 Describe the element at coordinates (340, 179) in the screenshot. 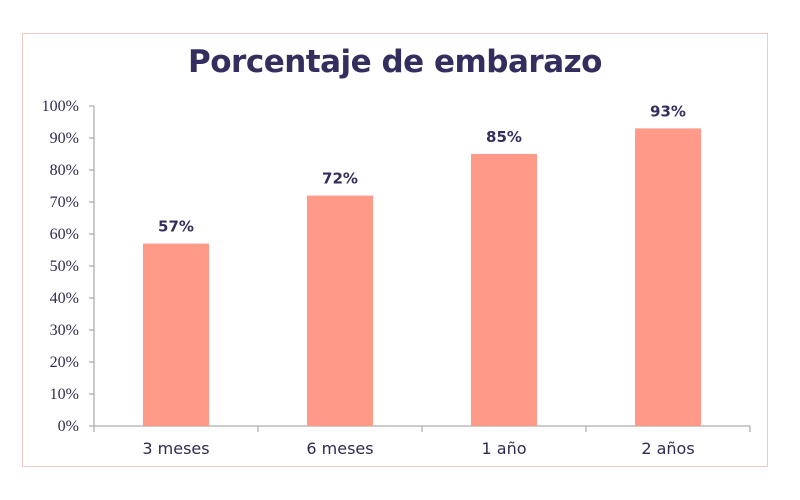

I see `data-label: 72%` at that location.